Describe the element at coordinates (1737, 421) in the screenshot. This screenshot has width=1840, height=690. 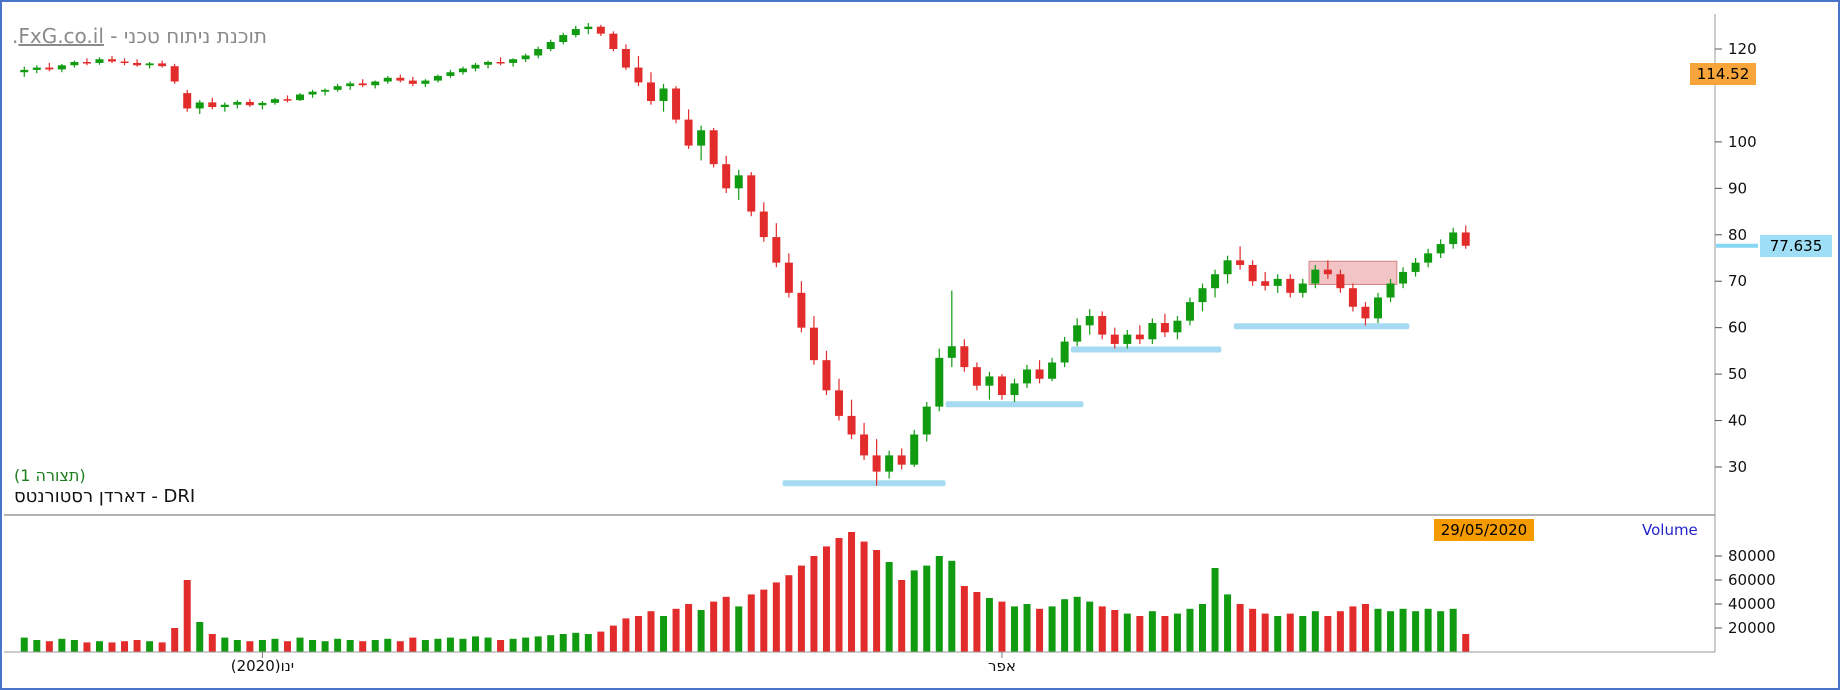
I see `price-axis-label: 40` at that location.